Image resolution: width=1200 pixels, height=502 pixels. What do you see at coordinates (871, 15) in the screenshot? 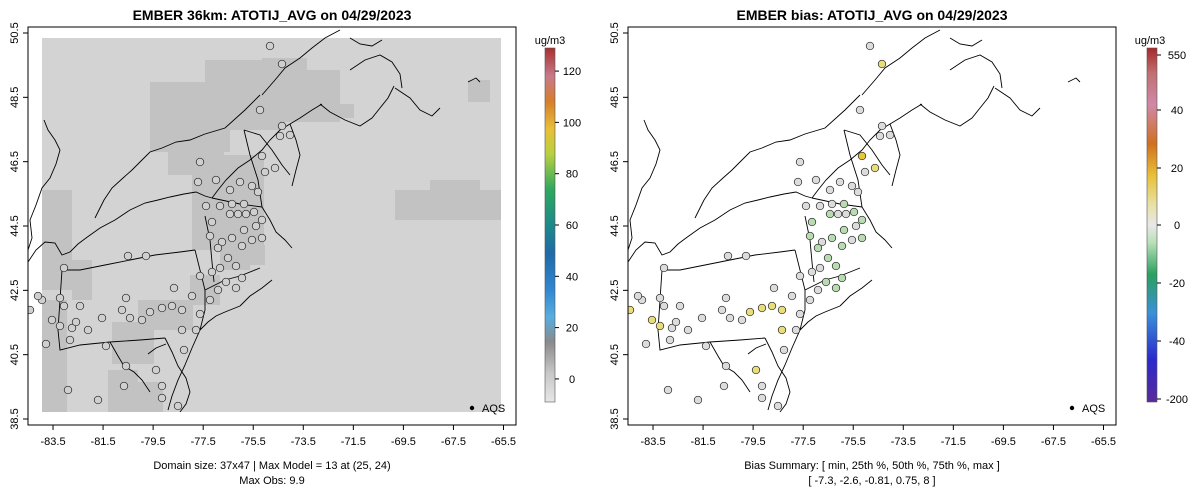
I see `right-title: EMBER bias: ATOTIJ_AVG on 04/29/2023` at bounding box center [871, 15].